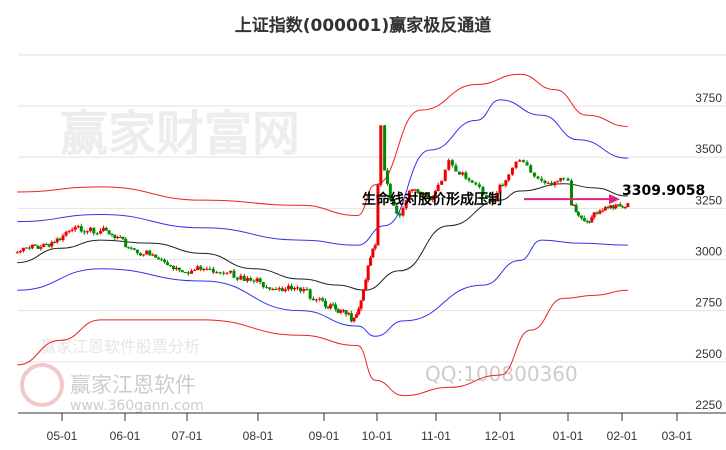 The image size is (726, 450). I want to click on y-tick-label: 3250, so click(708, 200).